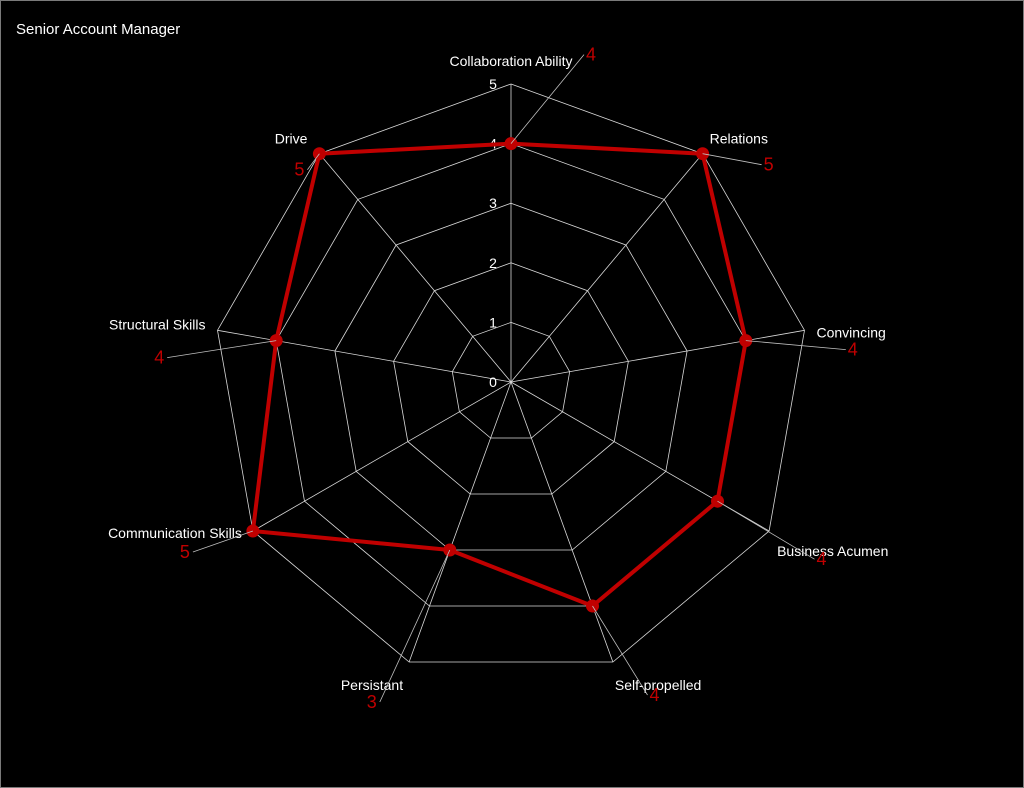 Image resolution: width=1024 pixels, height=788 pixels. What do you see at coordinates (372, 702) in the screenshot?
I see `data-label-5: 3` at bounding box center [372, 702].